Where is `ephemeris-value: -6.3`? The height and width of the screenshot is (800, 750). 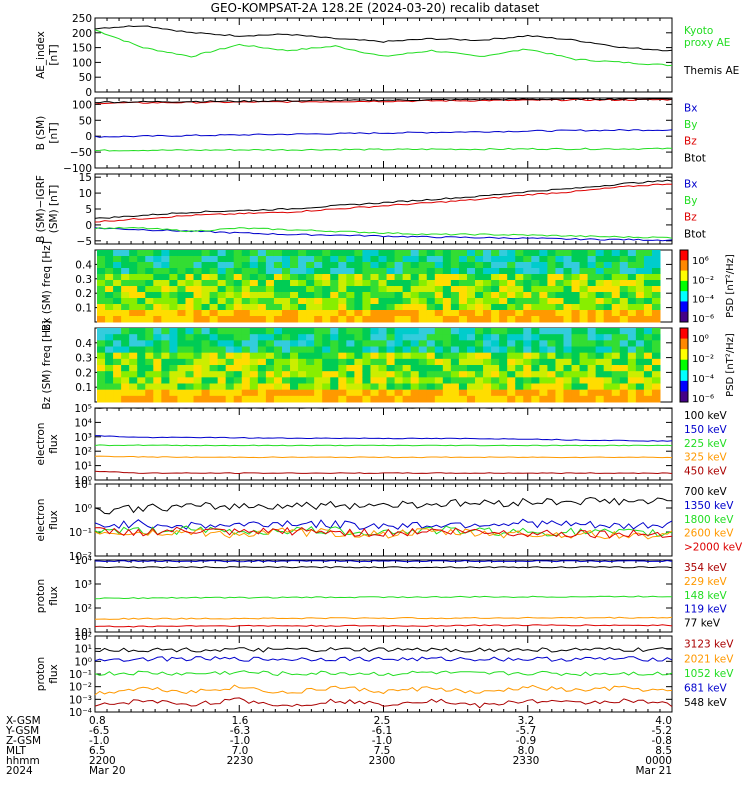 ephemeris-value: -6.3 is located at coordinates (240, 731).